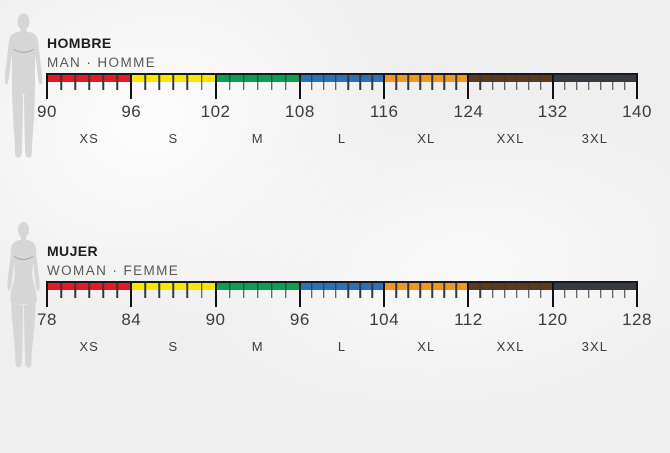  Describe the element at coordinates (552, 111) in the screenshot. I see `scale-number: 132` at that location.